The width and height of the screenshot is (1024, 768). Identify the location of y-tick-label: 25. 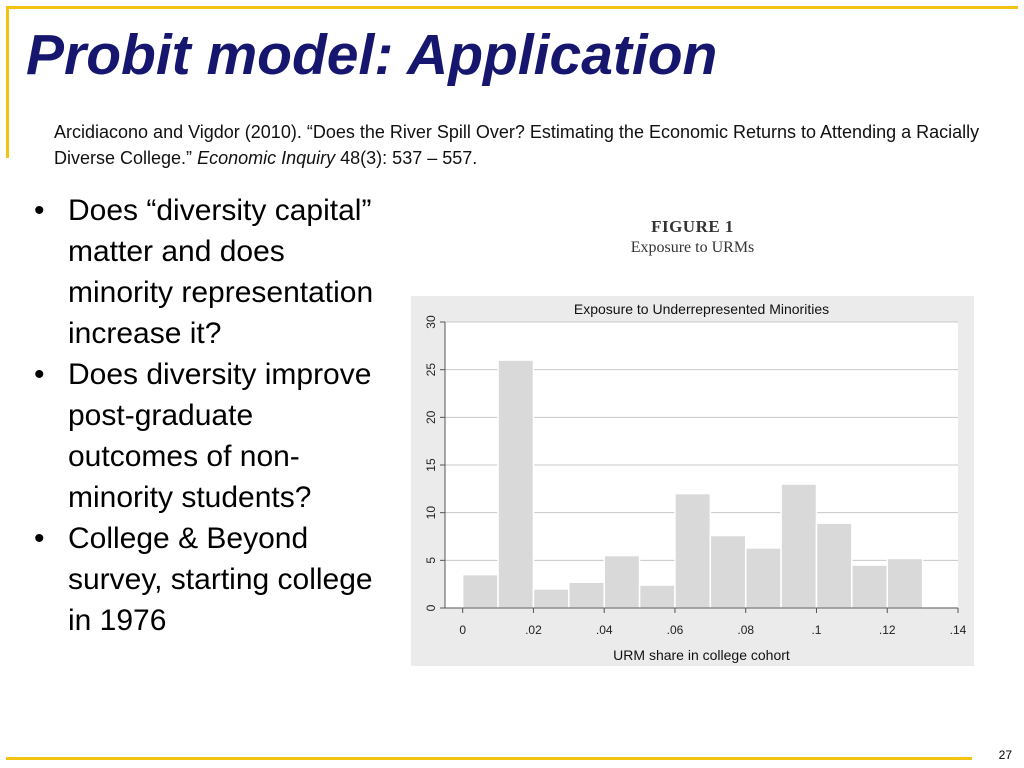
(431, 370).